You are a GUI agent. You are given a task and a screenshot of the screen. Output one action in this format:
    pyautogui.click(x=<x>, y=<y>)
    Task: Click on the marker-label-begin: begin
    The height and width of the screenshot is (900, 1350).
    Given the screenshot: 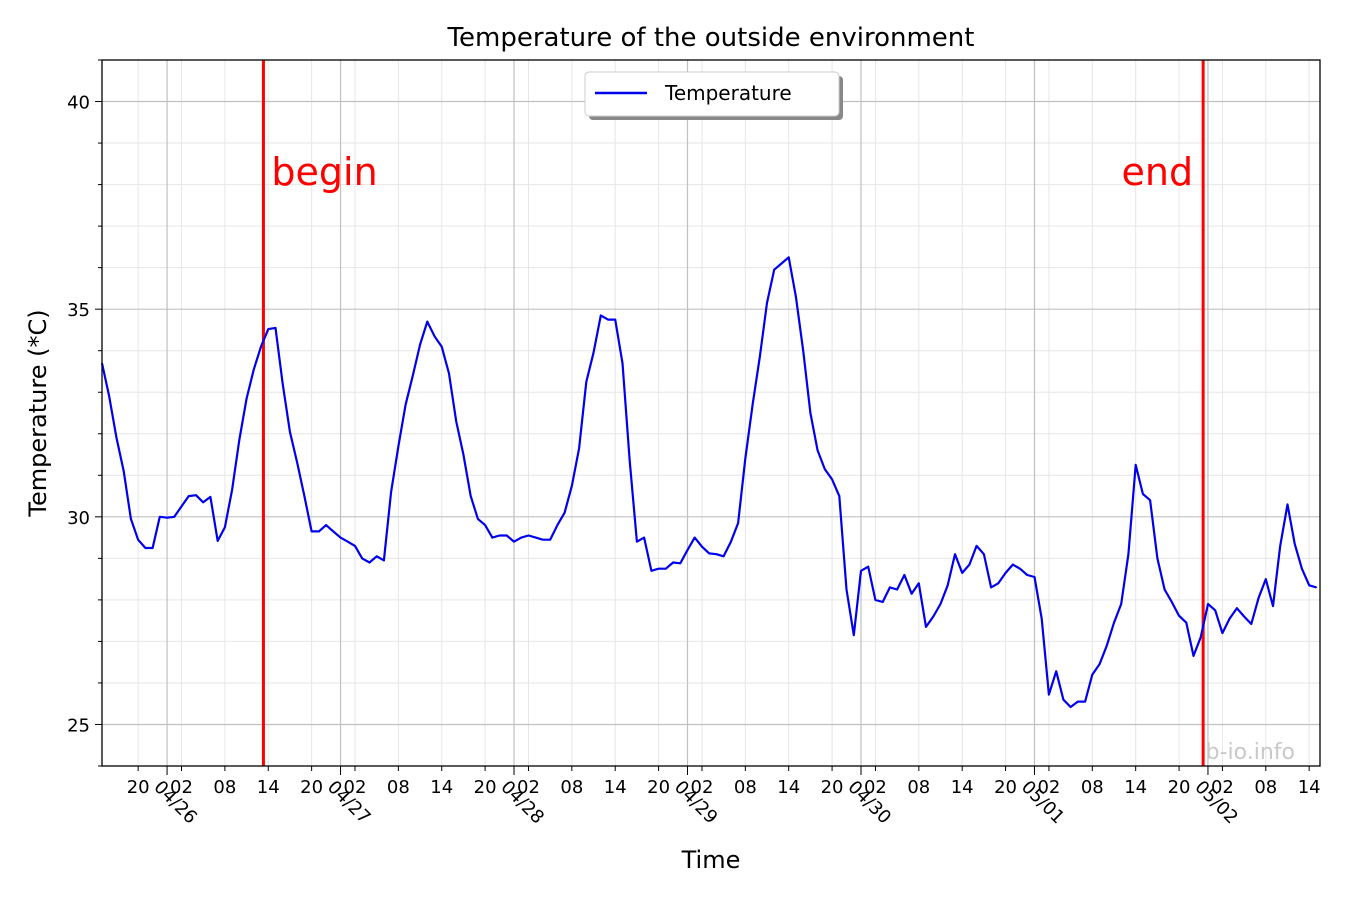 What is the action you would take?
    pyautogui.click(x=324, y=172)
    